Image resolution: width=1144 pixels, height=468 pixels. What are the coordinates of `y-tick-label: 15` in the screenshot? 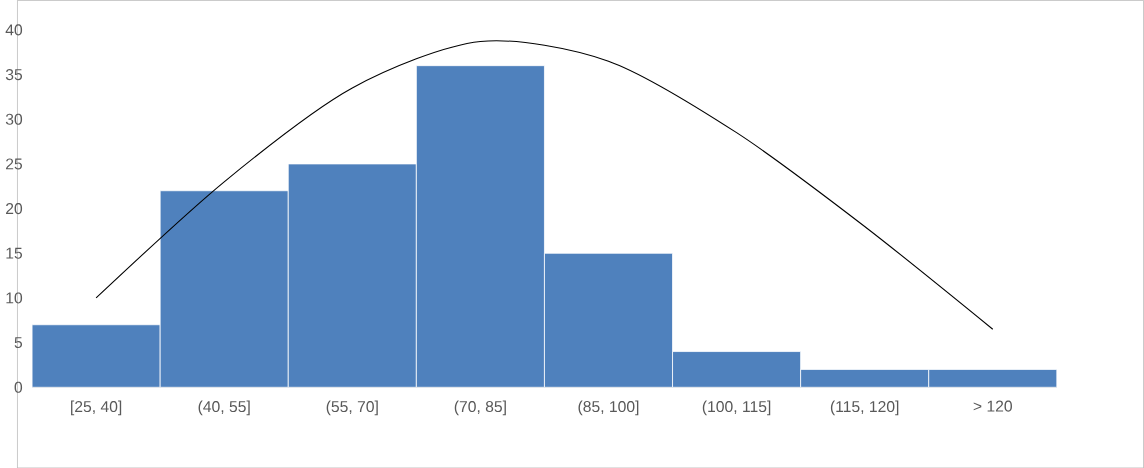 It's located at (14, 253).